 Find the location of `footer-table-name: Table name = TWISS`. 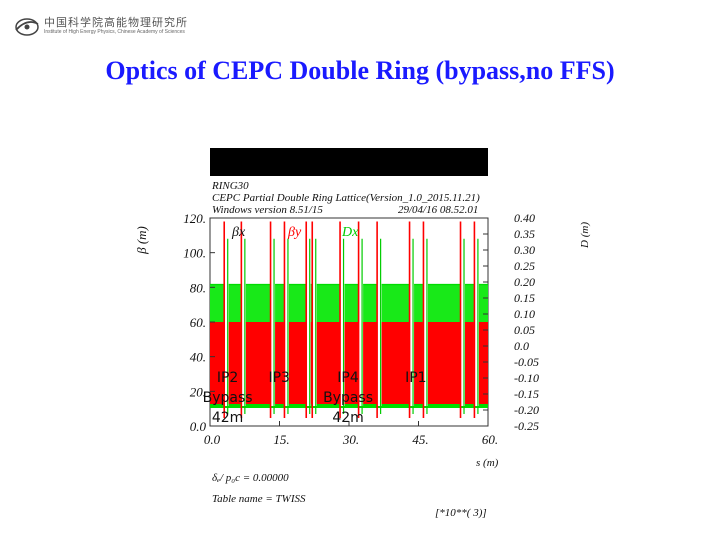

footer-table-name: Table name = TWISS is located at coordinates (259, 499).